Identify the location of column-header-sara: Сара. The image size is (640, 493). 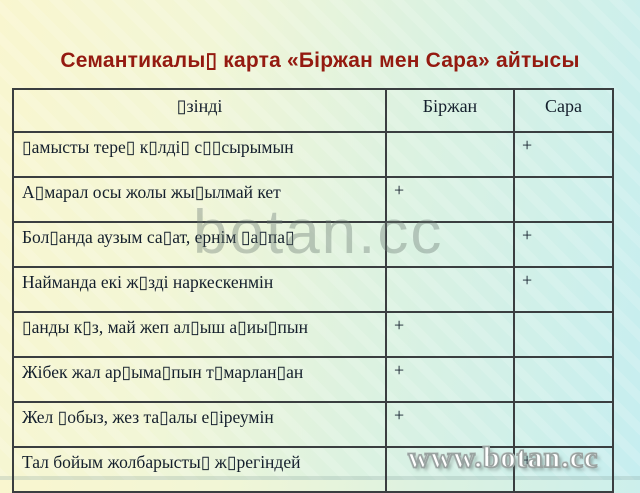
(563, 110).